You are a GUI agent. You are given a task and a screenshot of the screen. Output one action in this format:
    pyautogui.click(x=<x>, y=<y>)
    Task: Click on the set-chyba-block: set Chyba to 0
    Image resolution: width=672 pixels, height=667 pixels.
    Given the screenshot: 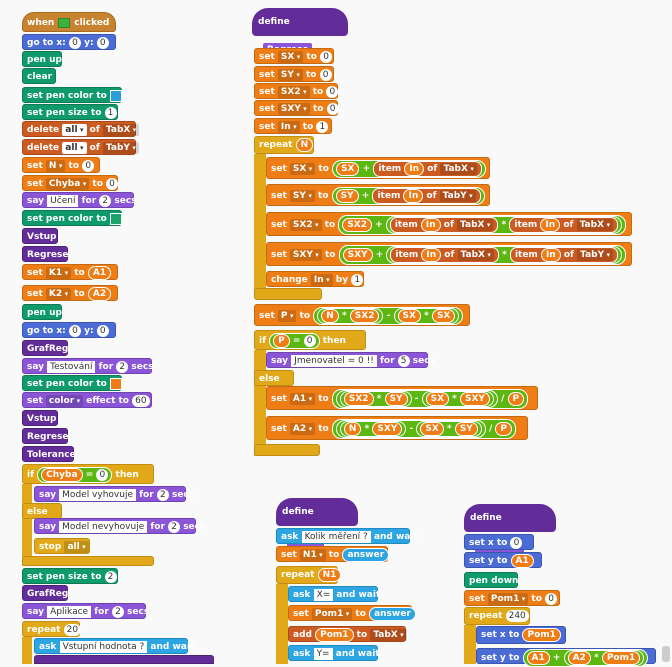 What is the action you would take?
    pyautogui.click(x=70, y=183)
    